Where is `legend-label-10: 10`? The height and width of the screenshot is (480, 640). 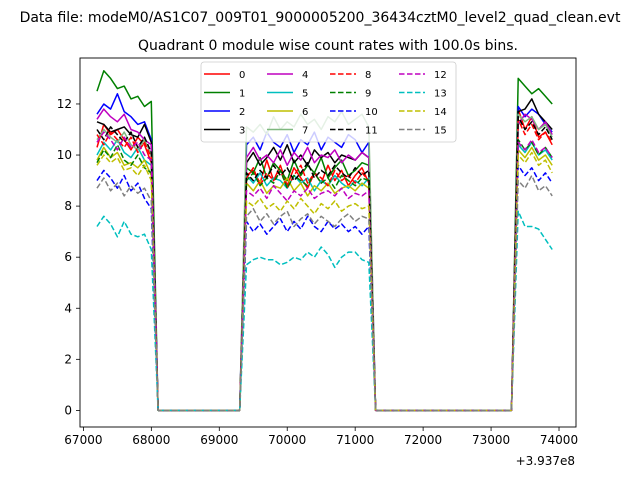
legend-label-10: 10 is located at coordinates (371, 112).